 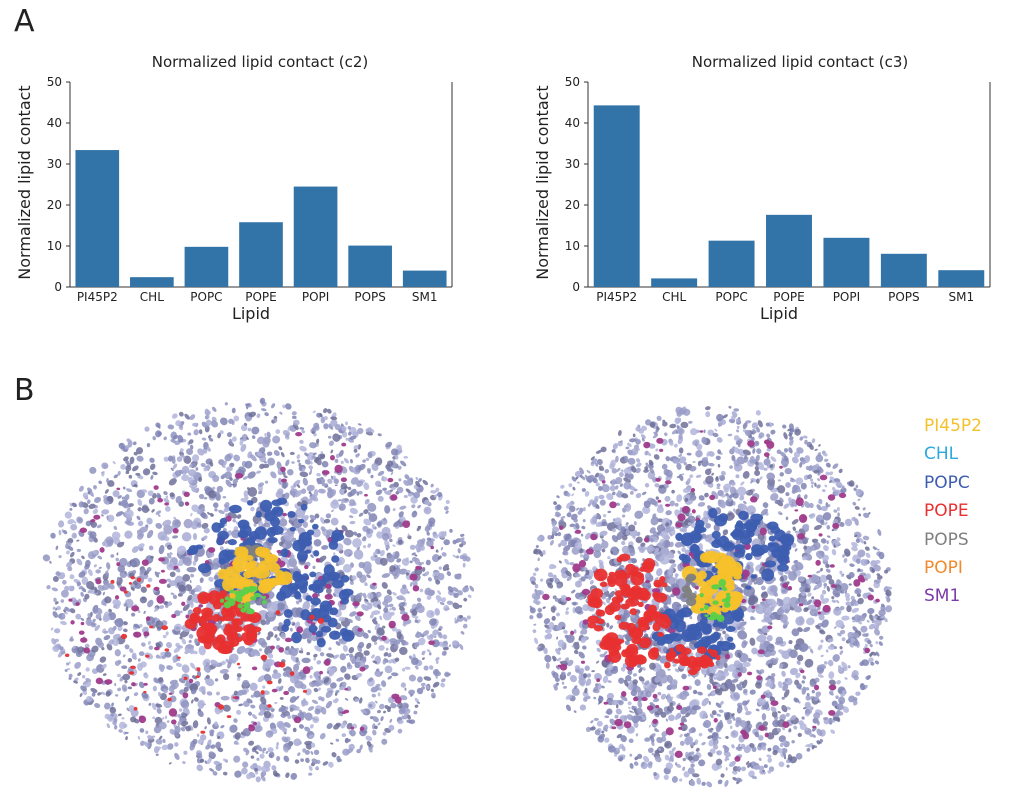 I want to click on legend-item-pops: POPS, so click(x=946, y=539).